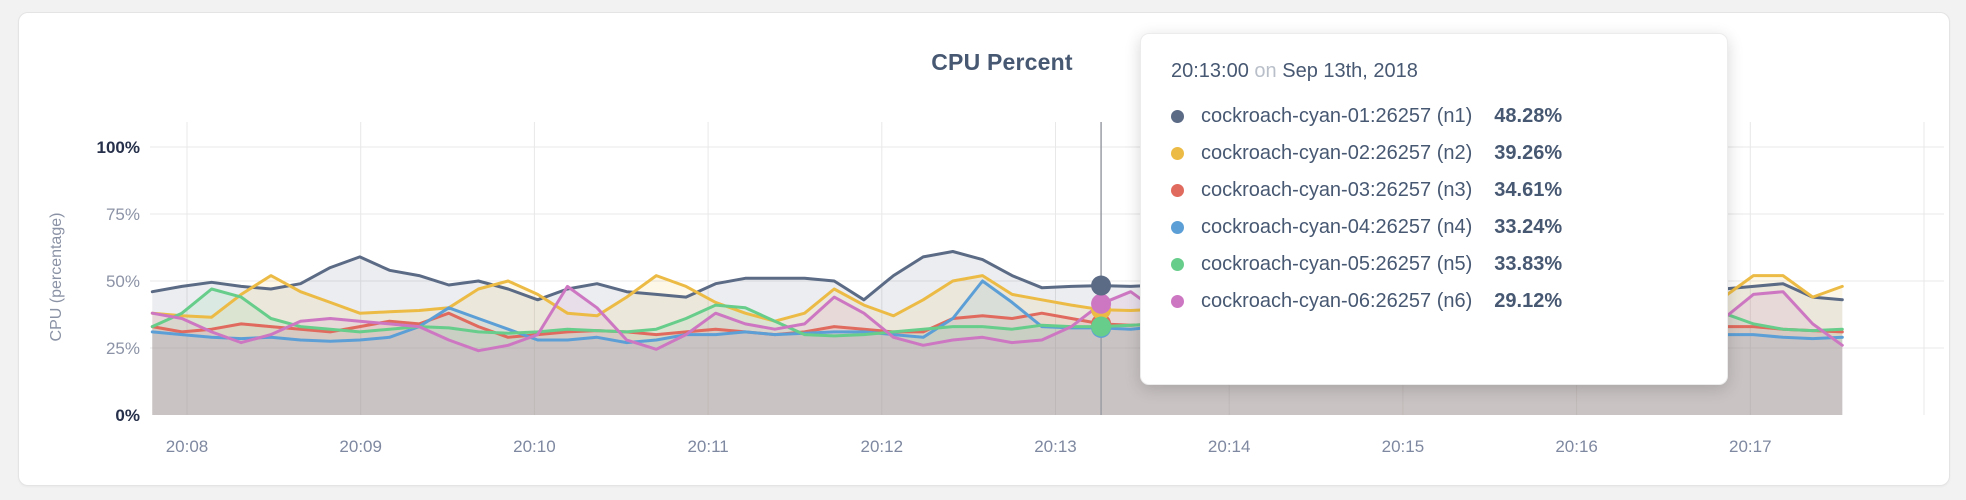 This screenshot has width=1966, height=500. Describe the element at coordinates (1528, 301) in the screenshot. I see `series-value: 29.12%` at that location.